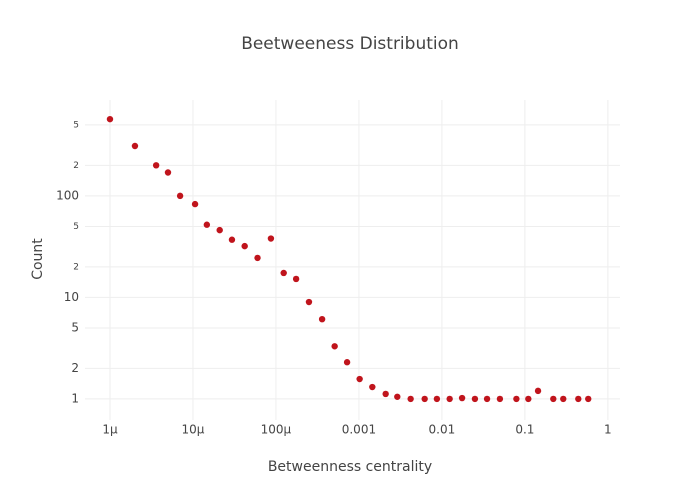  I want to click on x-tick-label: 1, so click(608, 430).